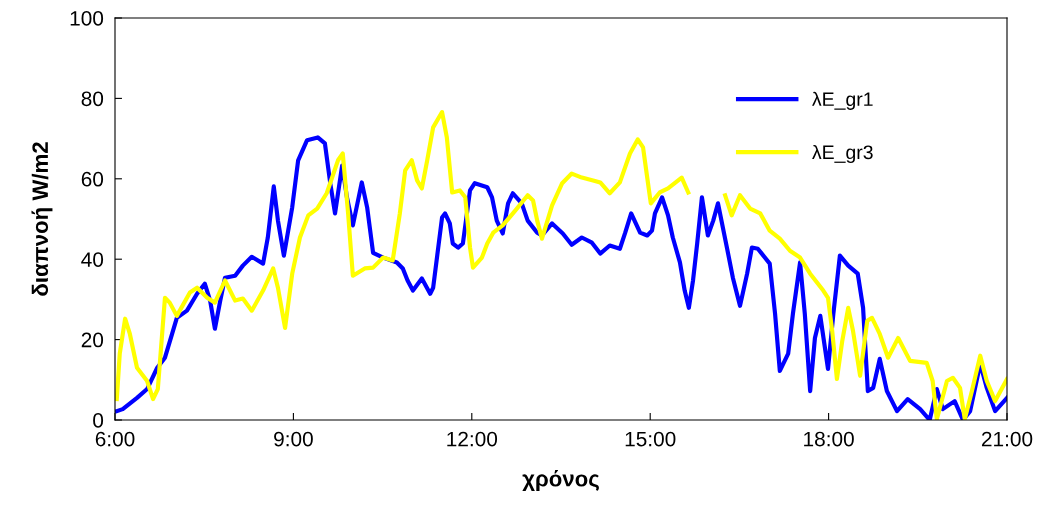 The height and width of the screenshot is (524, 1047). I want to click on x-tick-label: 9:00, so click(293, 439).